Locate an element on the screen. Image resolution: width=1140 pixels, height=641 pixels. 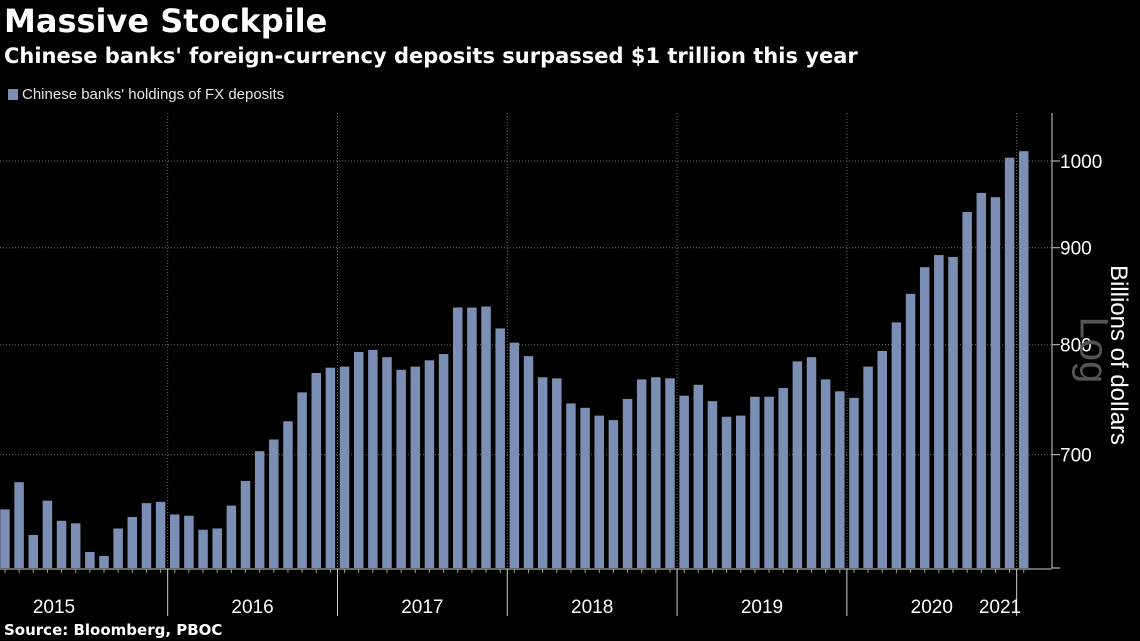
x-tick-label: 2018 is located at coordinates (592, 607).